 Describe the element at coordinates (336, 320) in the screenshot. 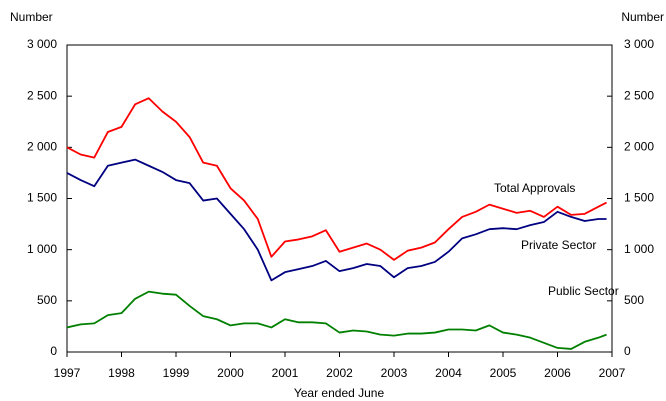

I see `series-line` at that location.